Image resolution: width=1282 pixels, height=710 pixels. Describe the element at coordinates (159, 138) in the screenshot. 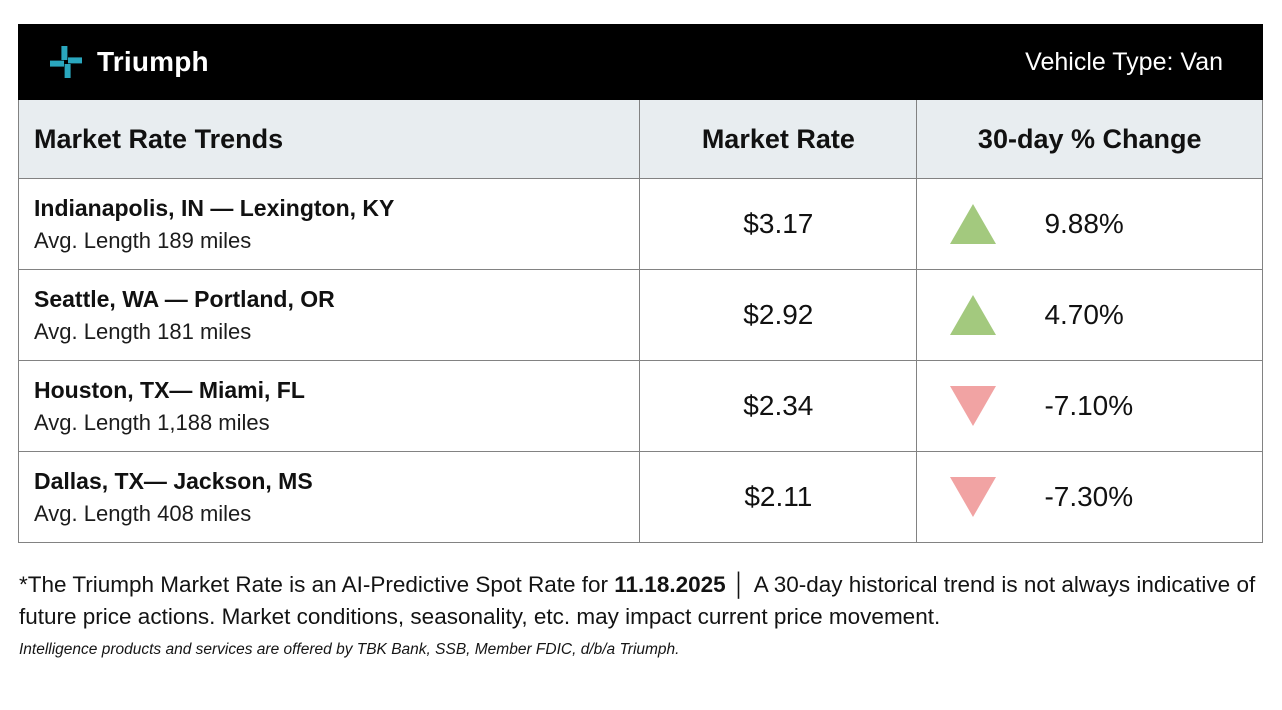

I see `column-header-market-rate-trends: Market Rate Trends` at that location.